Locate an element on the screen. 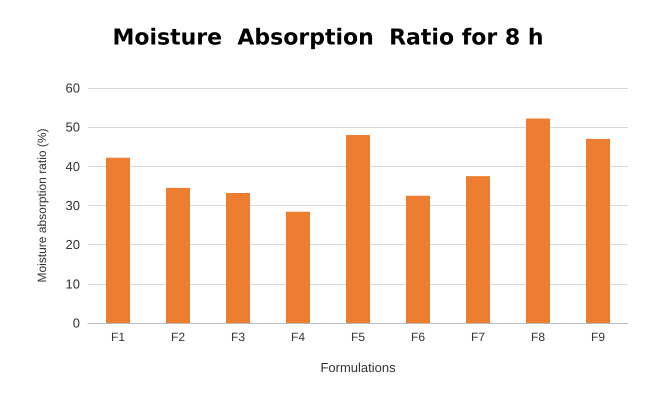 Image resolution: width=665 pixels, height=402 pixels. x-tick-label: F9 is located at coordinates (598, 337).